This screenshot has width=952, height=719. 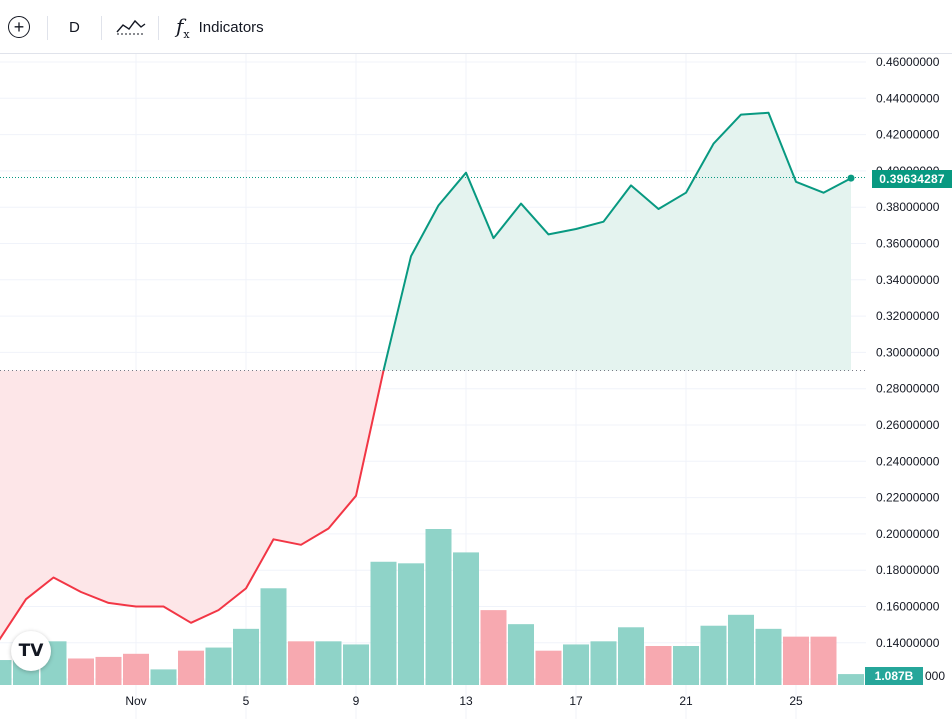 I want to click on price-tick-label: 0.34000000, so click(x=908, y=280).